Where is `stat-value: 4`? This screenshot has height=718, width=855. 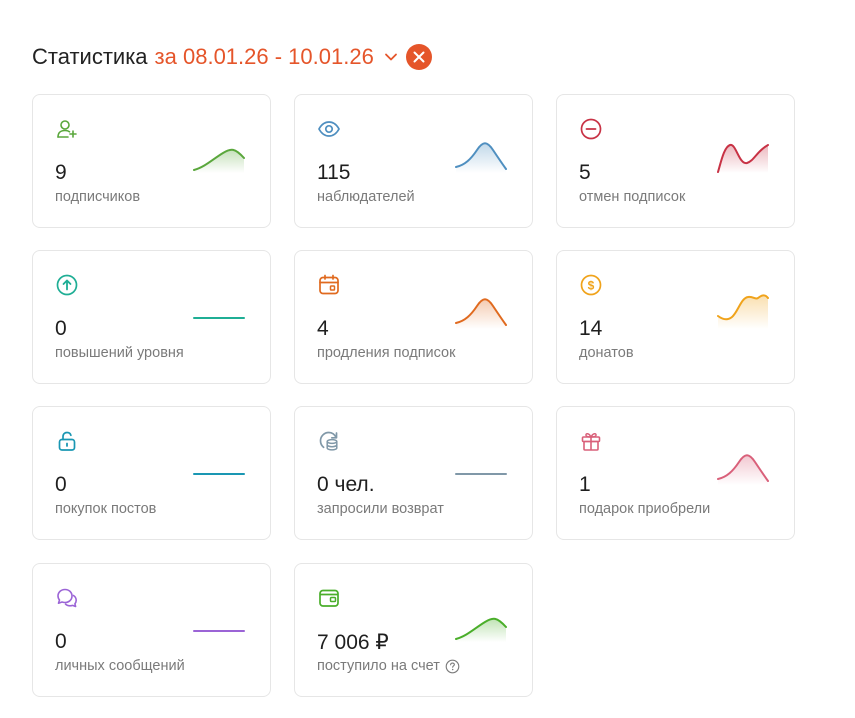
stat-value: 4 is located at coordinates (323, 328).